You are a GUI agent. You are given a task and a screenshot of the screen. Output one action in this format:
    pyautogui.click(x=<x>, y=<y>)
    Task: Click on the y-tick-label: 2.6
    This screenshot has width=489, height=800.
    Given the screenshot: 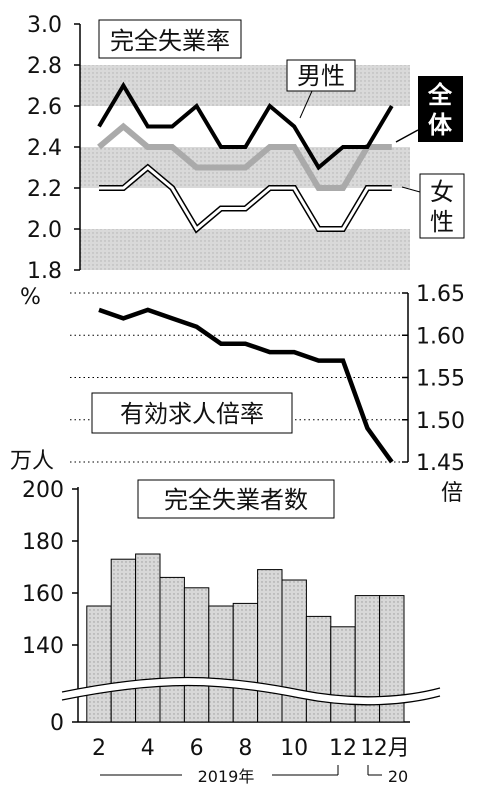 What is the action you would take?
    pyautogui.click(x=44, y=107)
    